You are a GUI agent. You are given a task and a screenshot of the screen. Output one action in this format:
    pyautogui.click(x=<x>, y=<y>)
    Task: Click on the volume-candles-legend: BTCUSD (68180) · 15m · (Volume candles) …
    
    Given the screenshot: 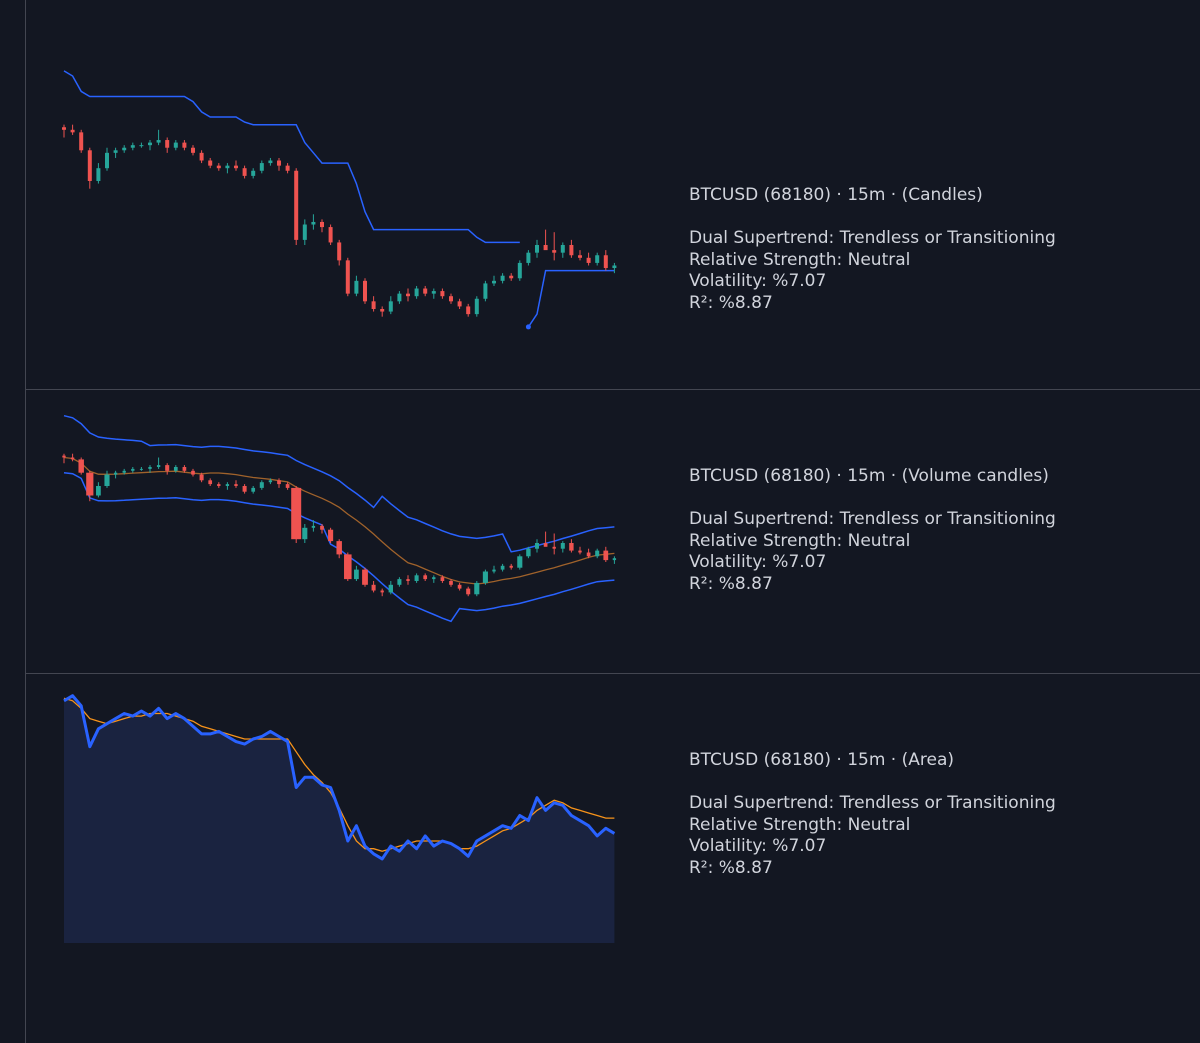 What is the action you would take?
    pyautogui.click(x=929, y=530)
    